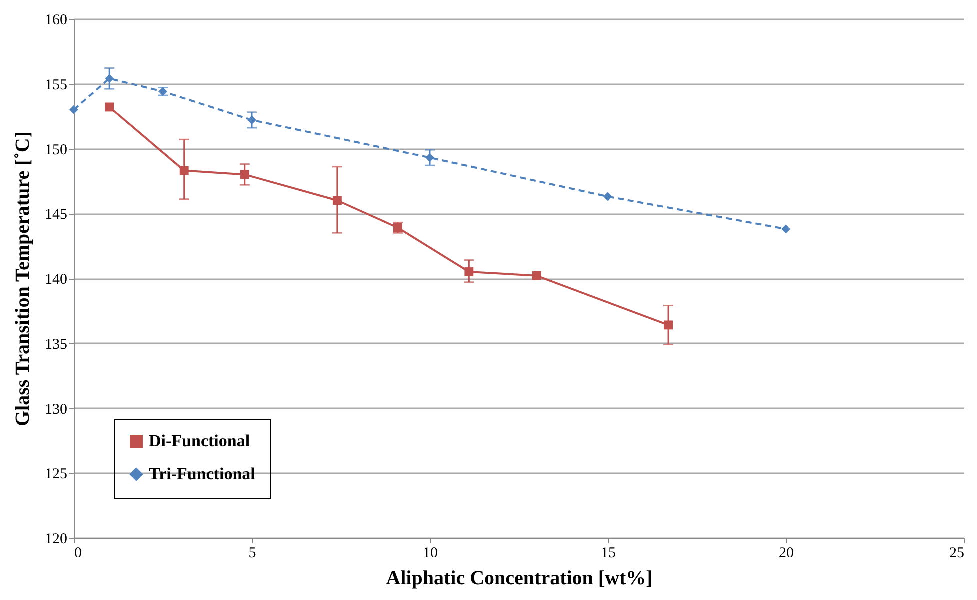  I want to click on y-axis-title: Glass Transition Temperature [˚C], so click(23, 279).